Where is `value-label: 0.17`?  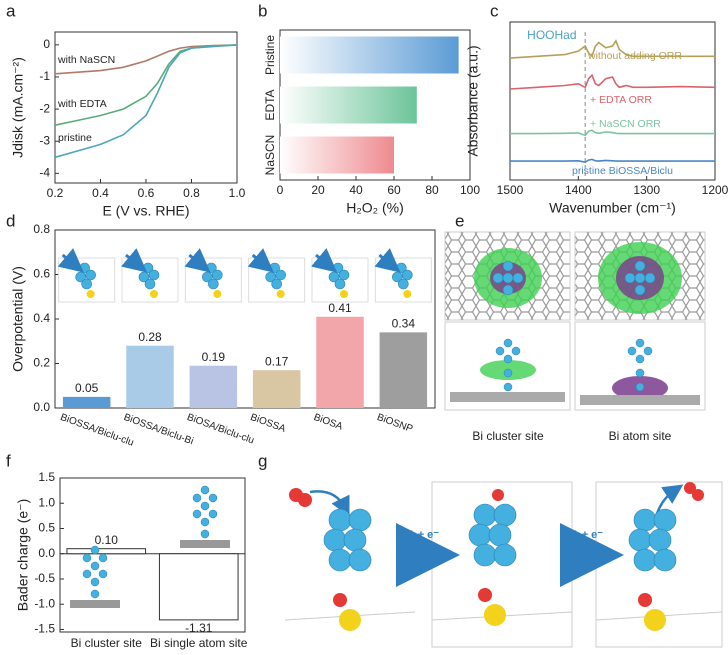 value-label: 0.17 is located at coordinates (277, 361).